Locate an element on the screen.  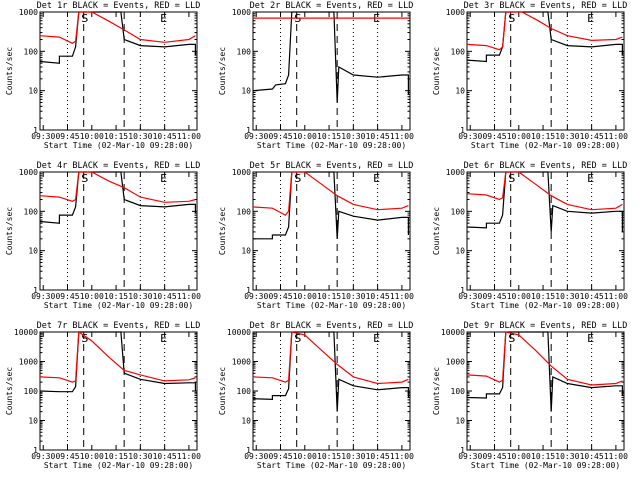
y-tick-label: 10000 is located at coordinates (453, 332).